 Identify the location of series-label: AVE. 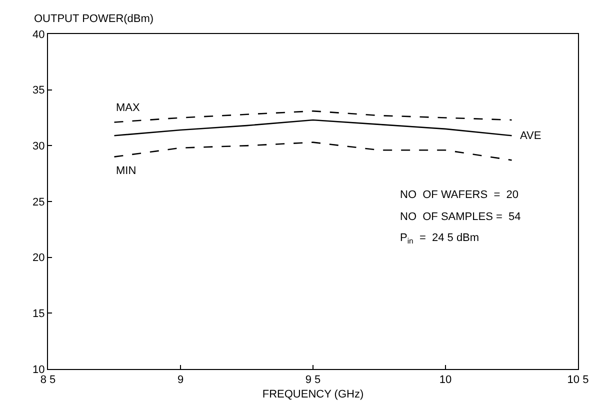
(531, 136).